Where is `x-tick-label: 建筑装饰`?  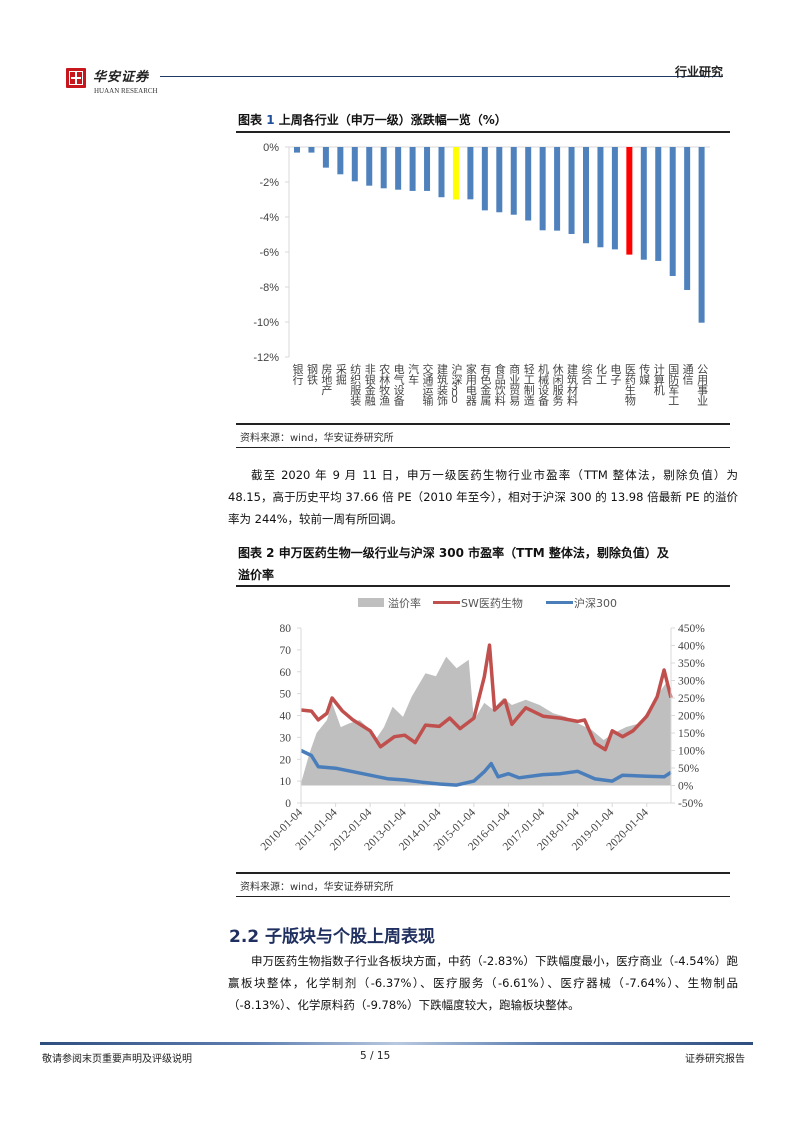 x-tick-label: 建筑装饰 is located at coordinates (442, 385).